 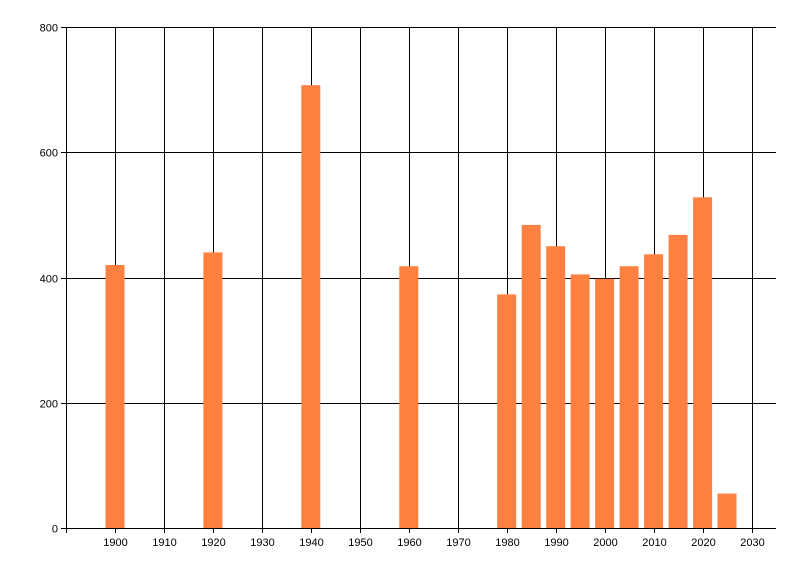 What do you see at coordinates (507, 543) in the screenshot?
I see `x-tick-label: 1980` at bounding box center [507, 543].